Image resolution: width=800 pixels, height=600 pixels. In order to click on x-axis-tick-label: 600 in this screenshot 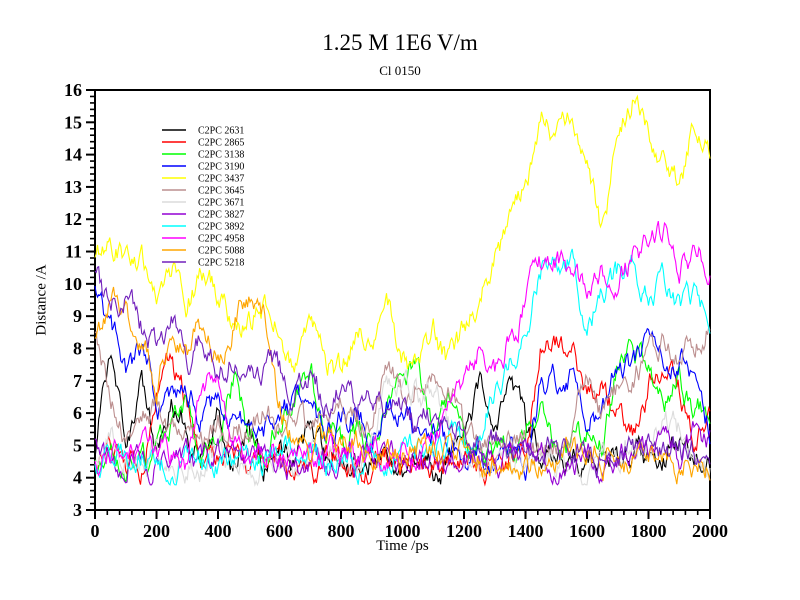, I will do `click(279, 531)`.